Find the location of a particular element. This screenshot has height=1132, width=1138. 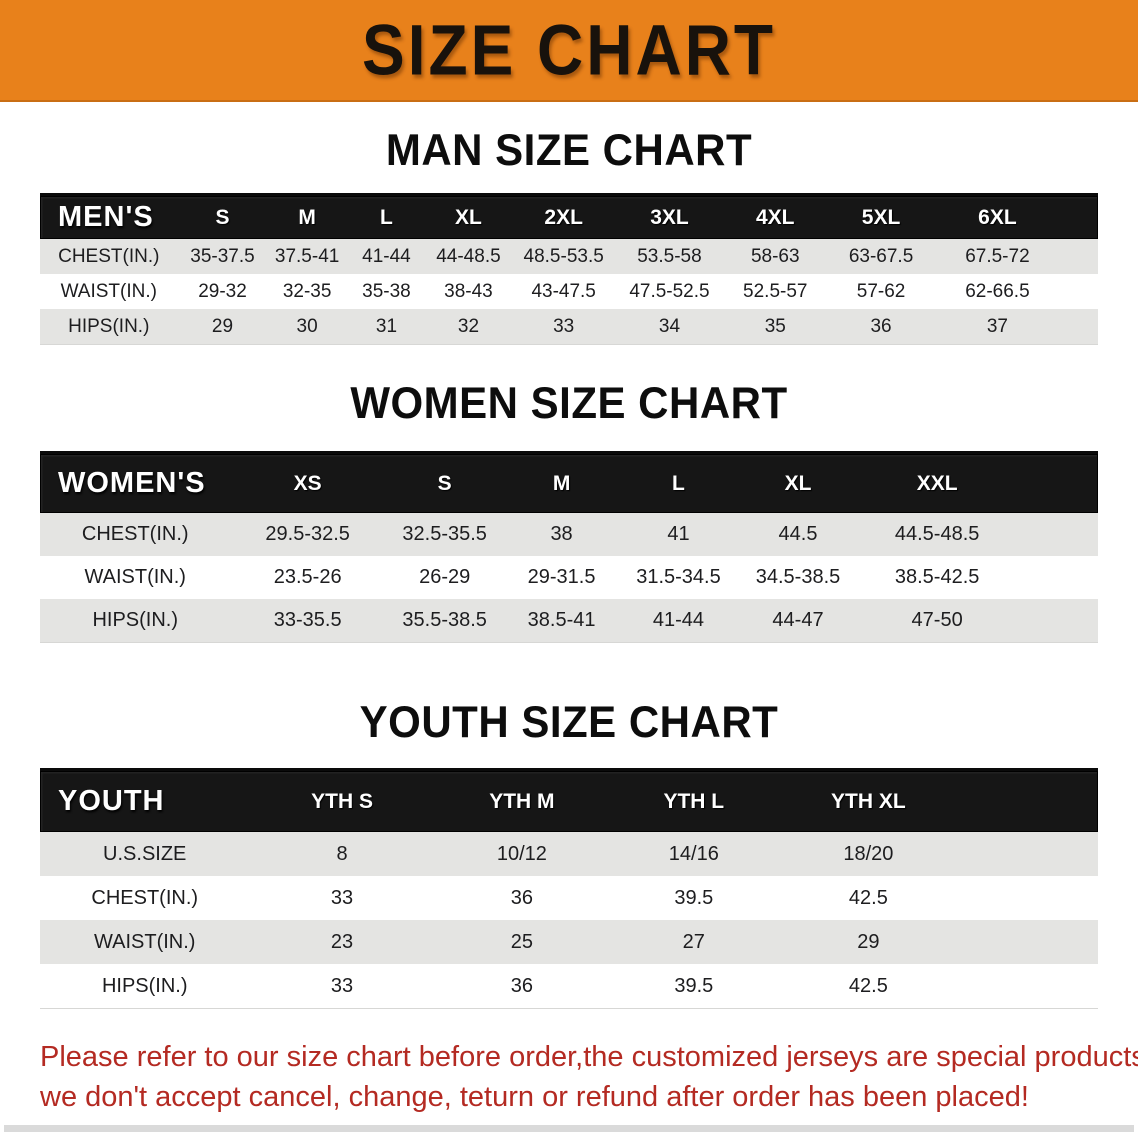

value-cell: 32.5-35.5 is located at coordinates (444, 534).